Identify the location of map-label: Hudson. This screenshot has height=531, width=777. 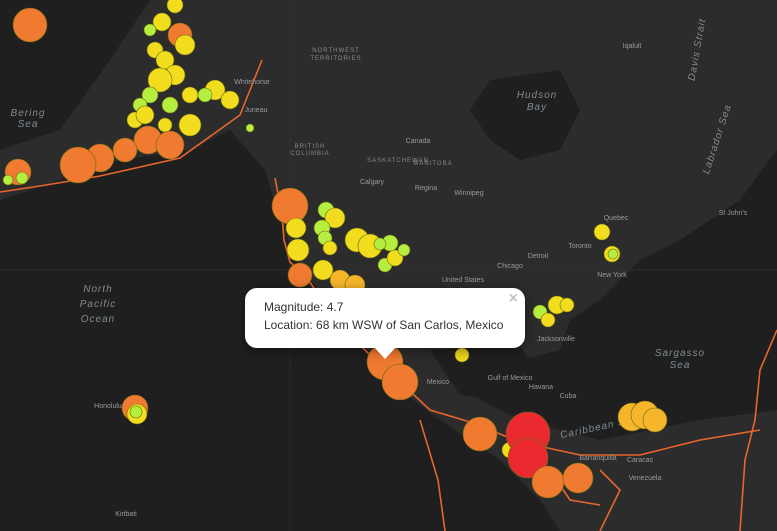
(537, 95).